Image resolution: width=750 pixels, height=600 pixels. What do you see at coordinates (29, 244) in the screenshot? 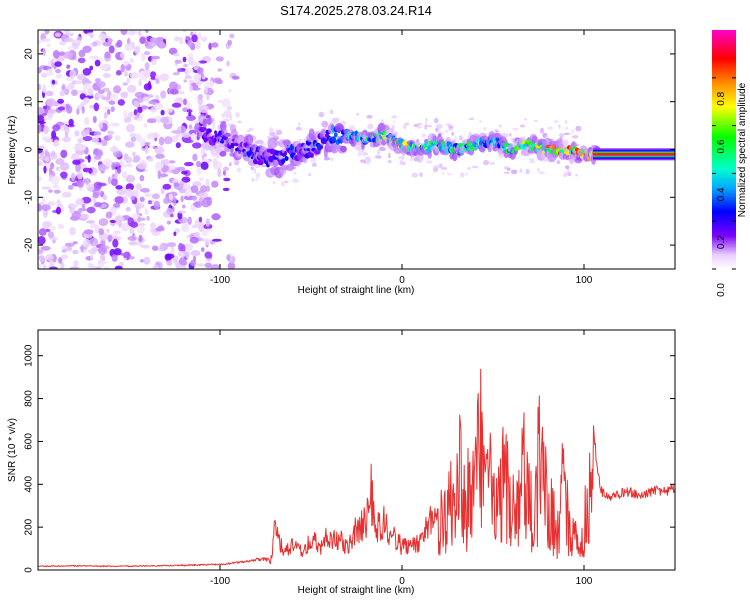
I see `y-tick-label: -20` at bounding box center [29, 244].